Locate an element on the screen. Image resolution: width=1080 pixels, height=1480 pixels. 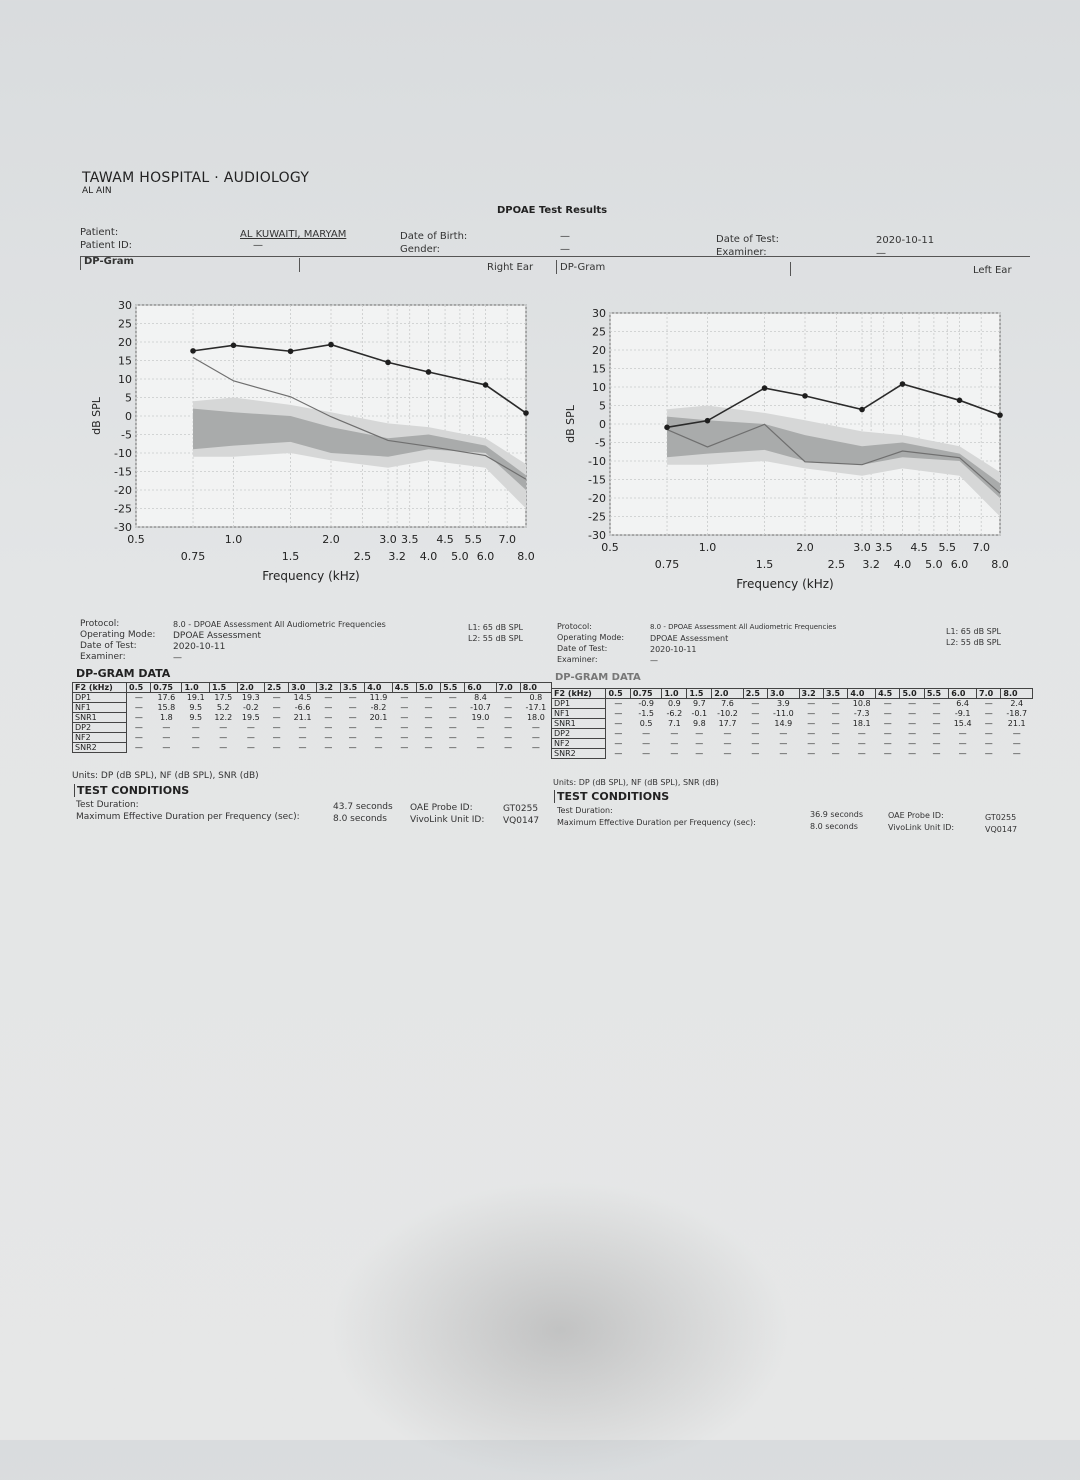
r-table-cell: 5.2 is located at coordinates (223, 707).